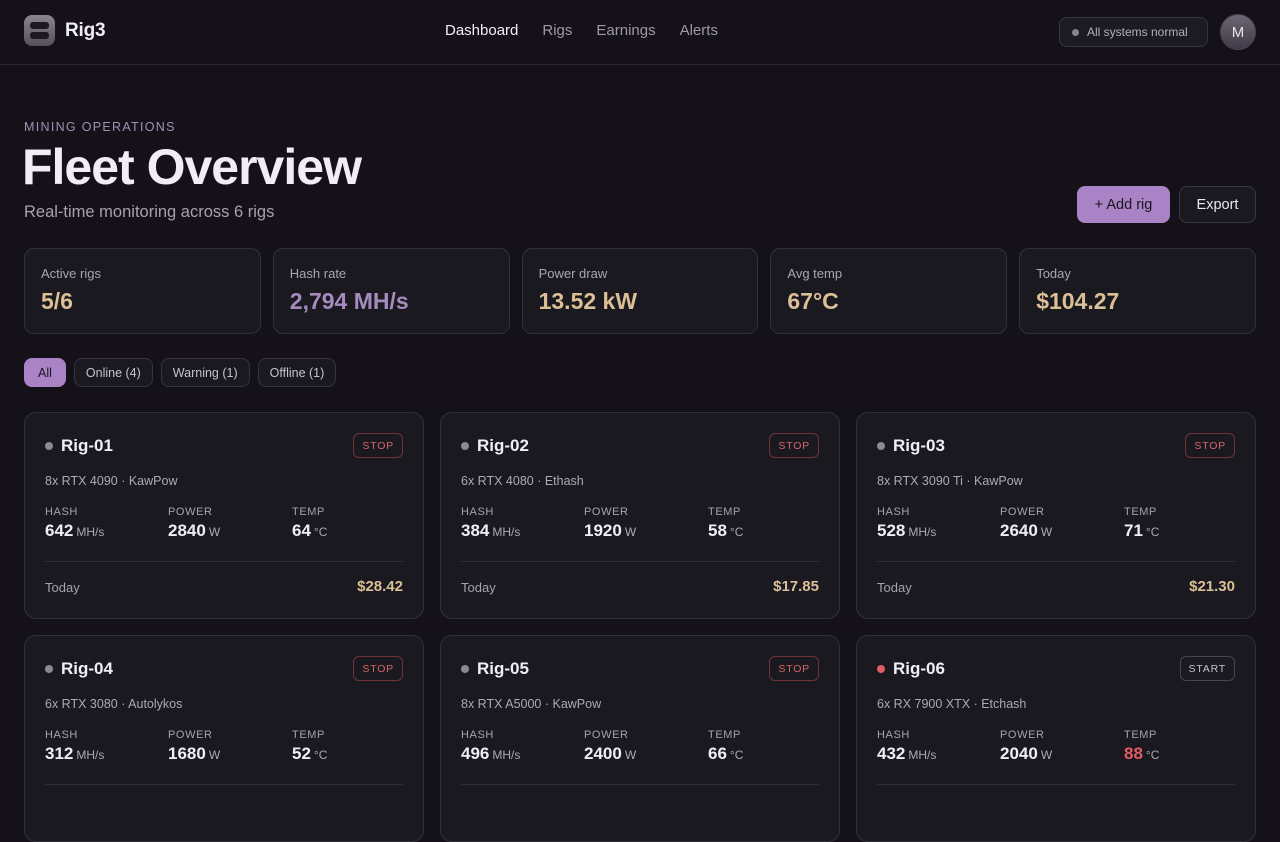 The width and height of the screenshot is (1280, 842). Describe the element at coordinates (142, 291) in the screenshot. I see `stat-card-active-rigs: Active rigs 5/6` at that location.